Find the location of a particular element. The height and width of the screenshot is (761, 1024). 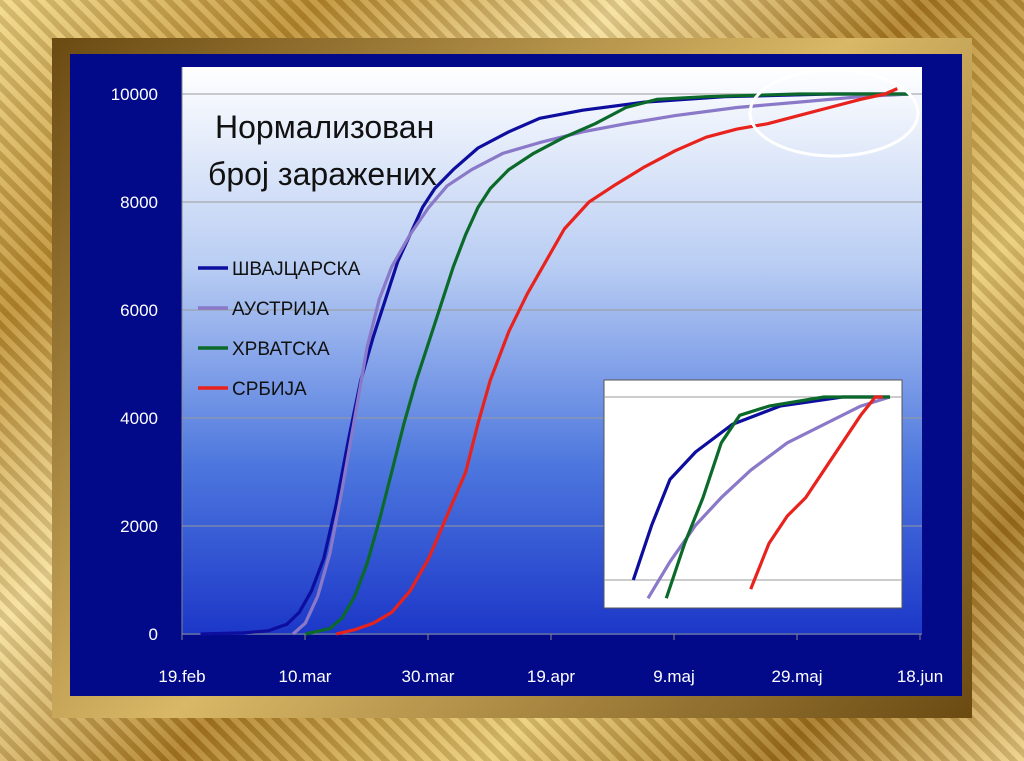

highlight-ellipse is located at coordinates (834, 113).